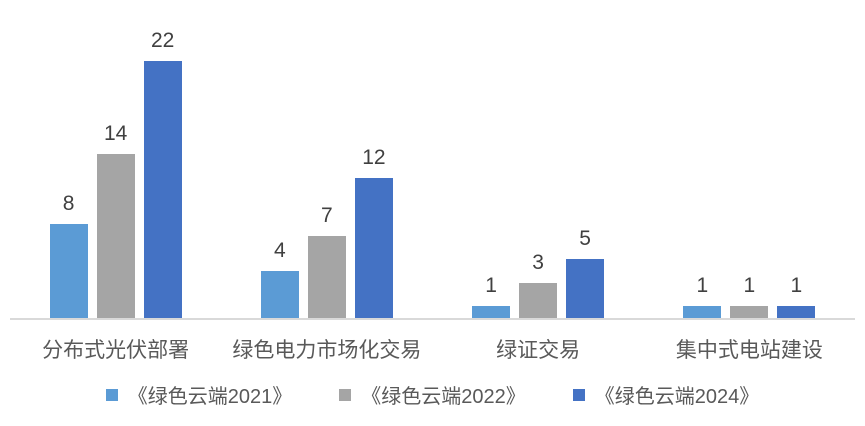 This screenshot has width=865, height=426. What do you see at coordinates (162, 40) in the screenshot?
I see `value-label: 22` at bounding box center [162, 40].